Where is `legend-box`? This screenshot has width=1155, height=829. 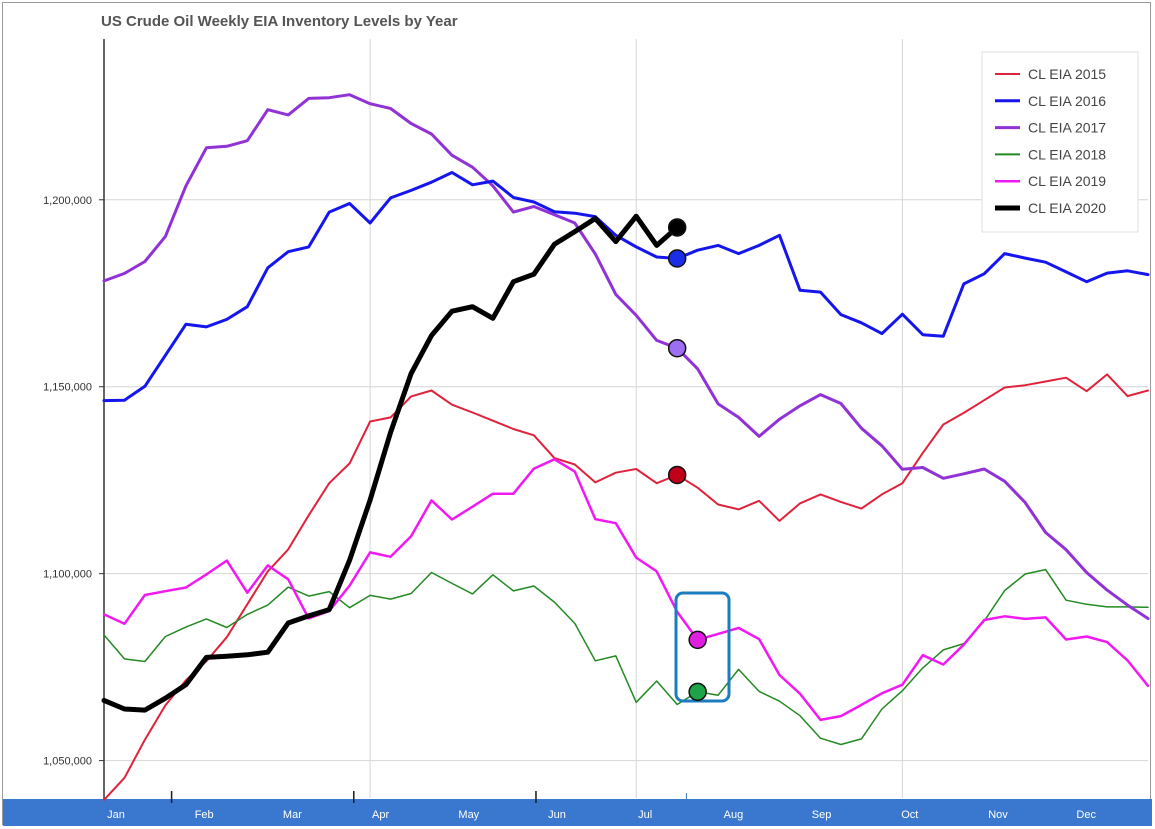 legend-box is located at coordinates (1060, 142).